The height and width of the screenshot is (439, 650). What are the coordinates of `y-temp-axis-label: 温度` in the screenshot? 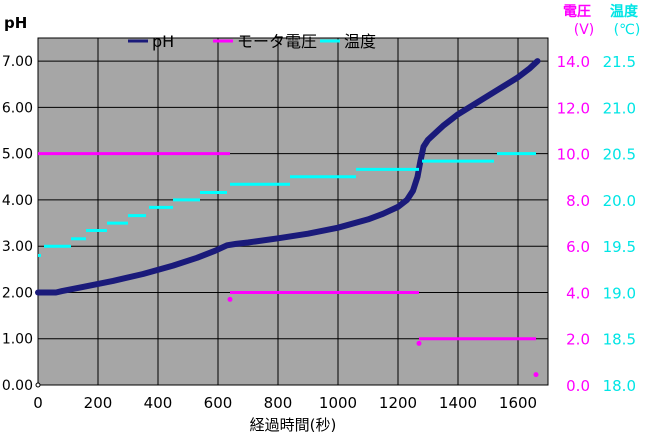 It's located at (624, 11).